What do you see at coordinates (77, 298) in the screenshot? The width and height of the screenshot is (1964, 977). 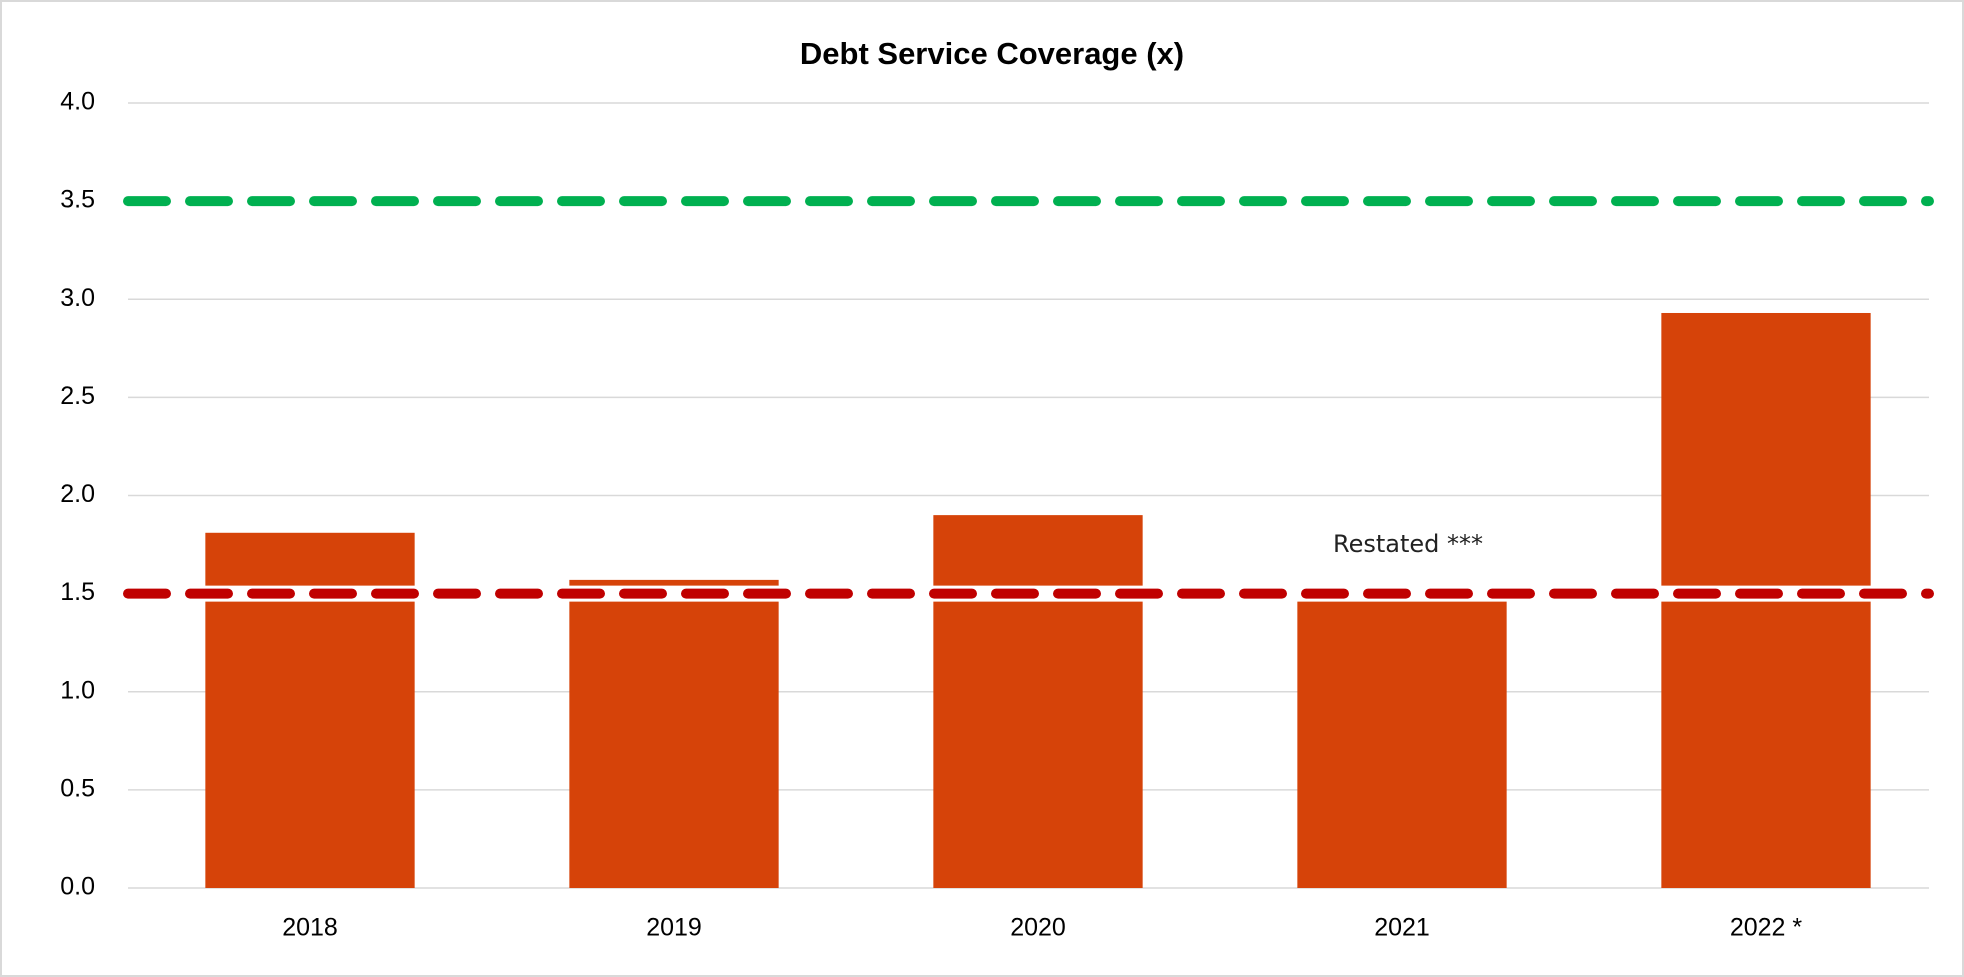 I see `y-tick-label: 3.0` at bounding box center [77, 298].